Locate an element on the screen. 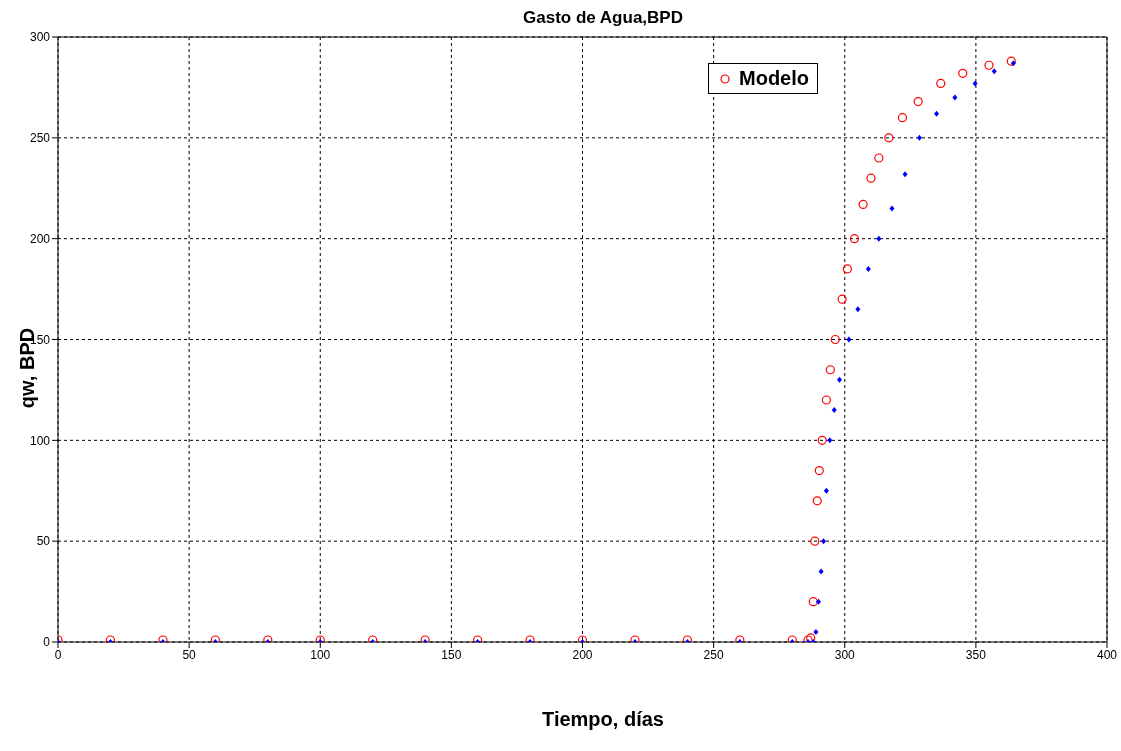  y-tick-label: 100 is located at coordinates (40, 440).